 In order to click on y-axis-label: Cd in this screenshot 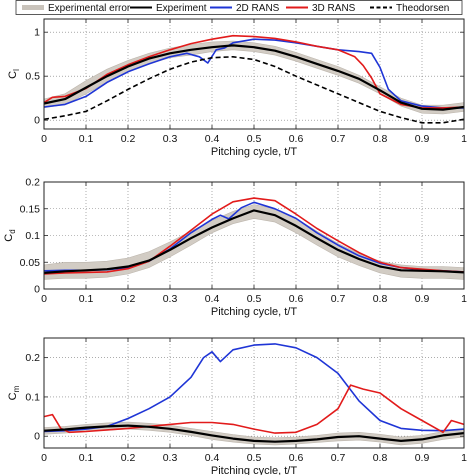, I will do `click(10, 235)`.